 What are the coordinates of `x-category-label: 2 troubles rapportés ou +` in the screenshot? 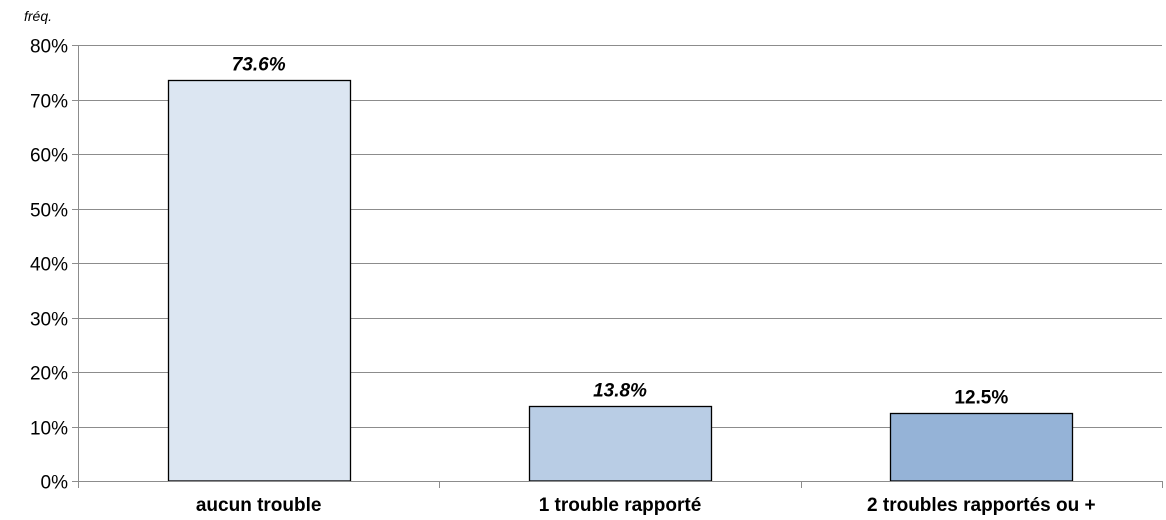 It's located at (981, 505).